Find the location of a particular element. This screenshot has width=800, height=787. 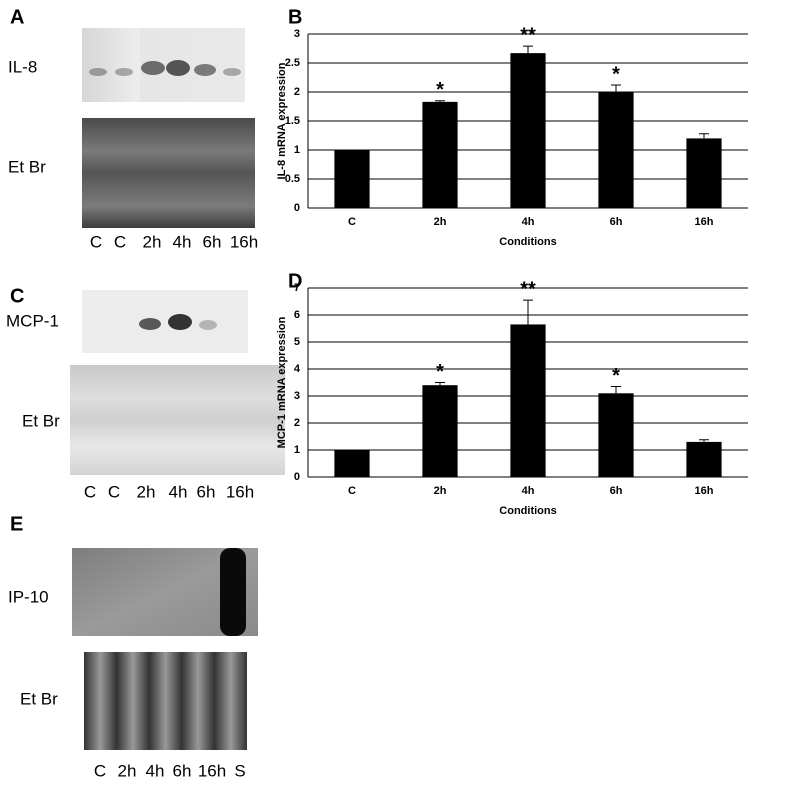

y-tick-label: 4 is located at coordinates (297, 369).